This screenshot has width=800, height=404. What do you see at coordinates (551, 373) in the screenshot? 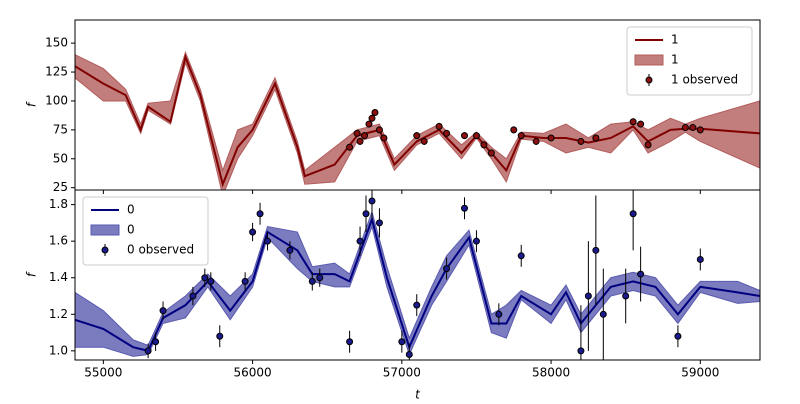
I see `x-tick-label: 58000` at bounding box center [551, 373].